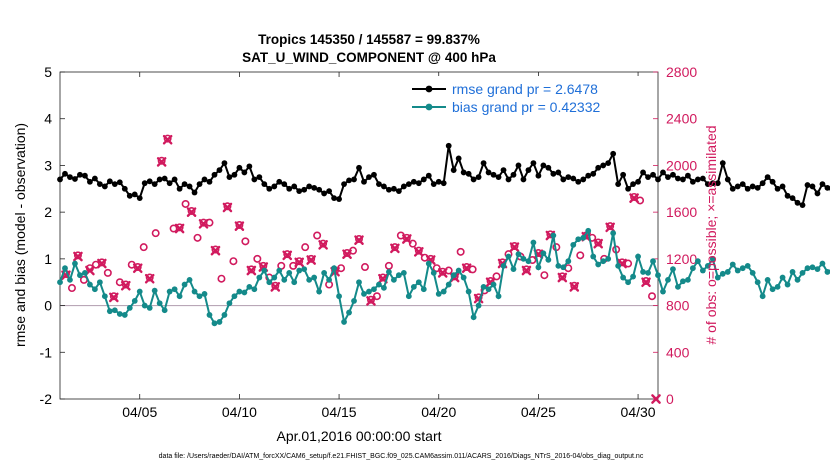 The height and width of the screenshot is (475, 830). I want to click on left-tick-label: 2, so click(48, 212).